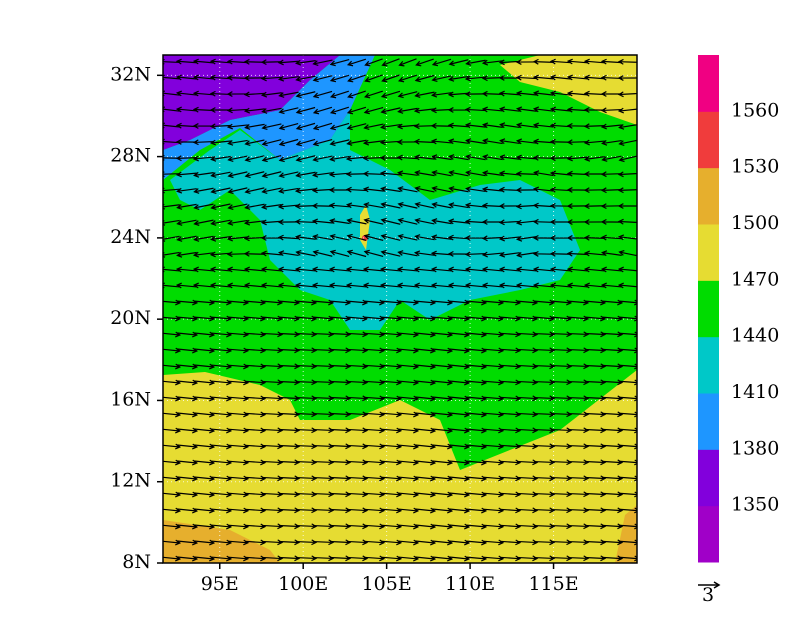  I want to click on contour-region, so click(626, 534).